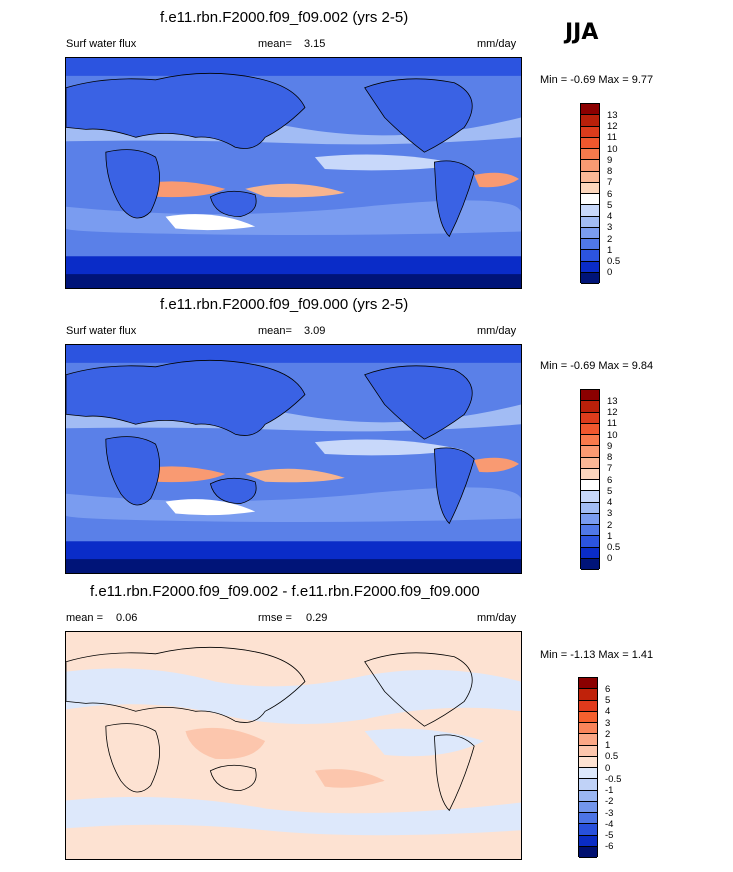 The image size is (733, 872). I want to click on colorbar-tick: -1, so click(609, 790).